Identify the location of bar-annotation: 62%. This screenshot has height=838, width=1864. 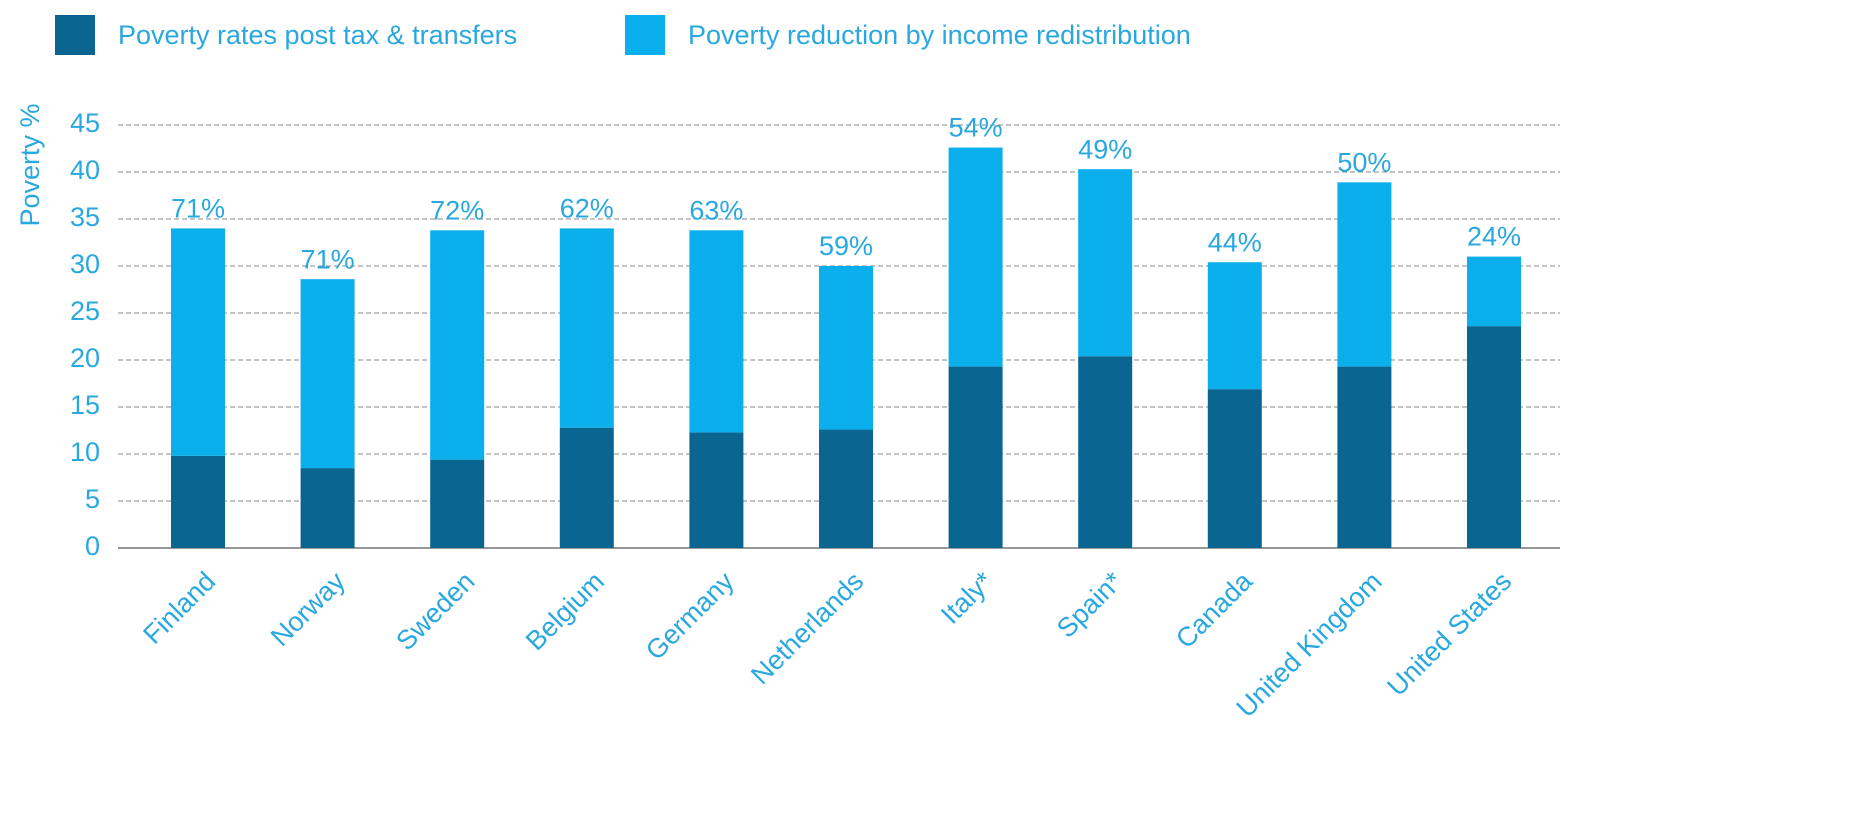
(587, 209).